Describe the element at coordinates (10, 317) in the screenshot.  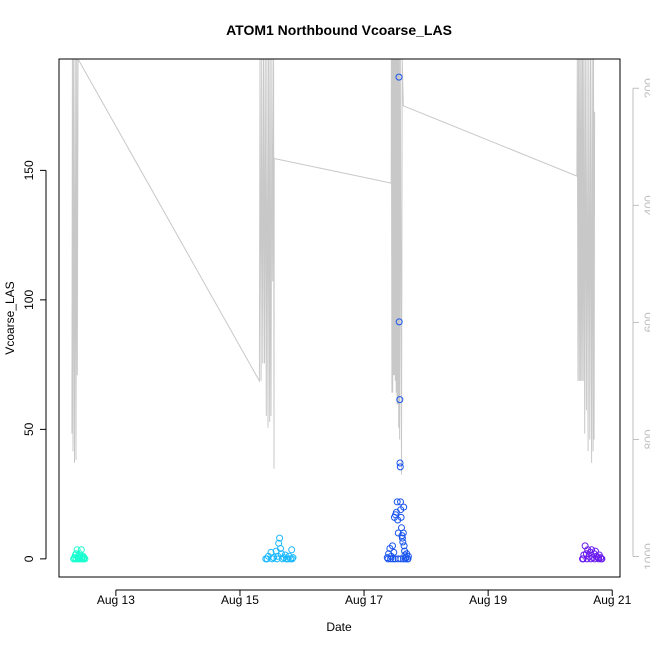
I see `y-axis-label: Vcoarse_LAS` at that location.